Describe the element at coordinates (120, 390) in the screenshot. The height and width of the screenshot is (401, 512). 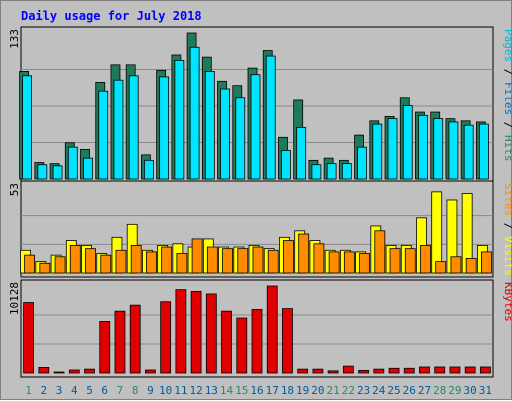
I see `day-label-7: 7` at that location.